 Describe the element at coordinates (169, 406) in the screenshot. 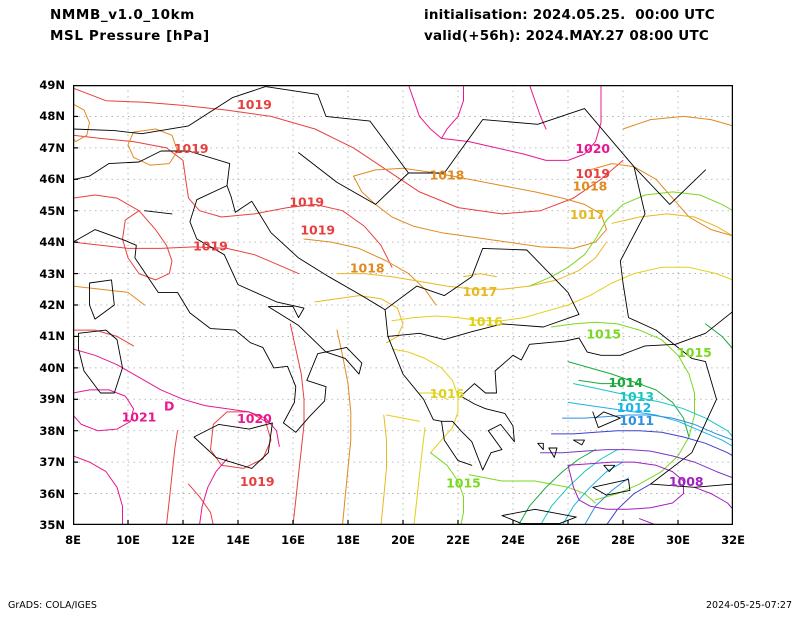

I see `contour-value-label: D` at that location.